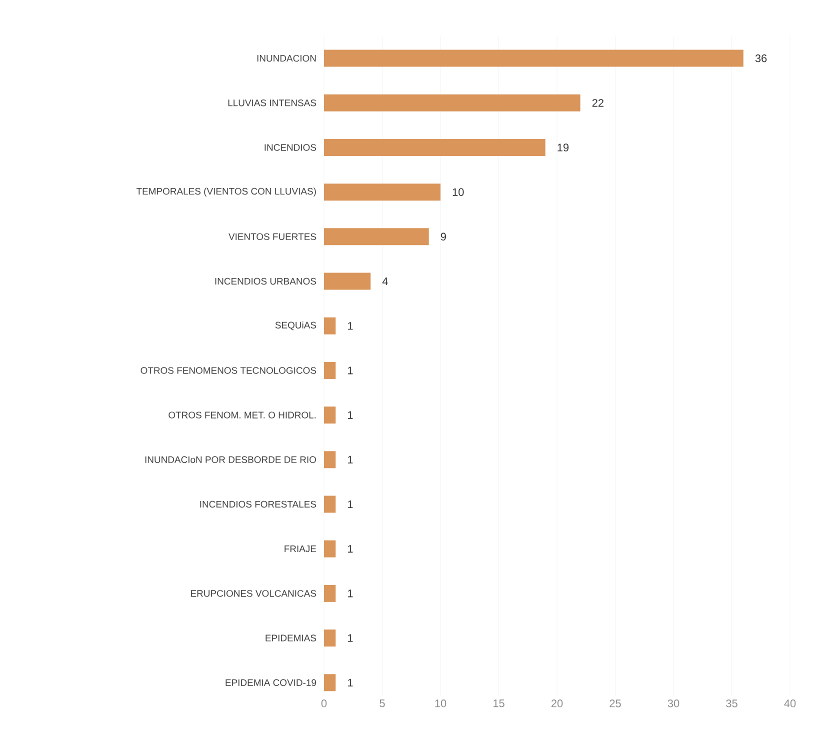  Describe the element at coordinates (324, 704) in the screenshot. I see `x-tick-label: 0` at that location.